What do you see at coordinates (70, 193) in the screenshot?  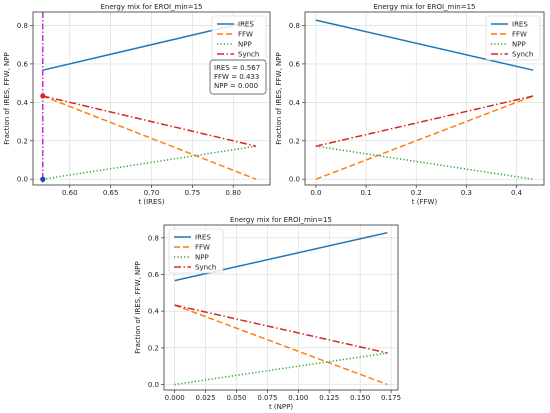 I see `x-tick-label: 0.60` at bounding box center [70, 193].